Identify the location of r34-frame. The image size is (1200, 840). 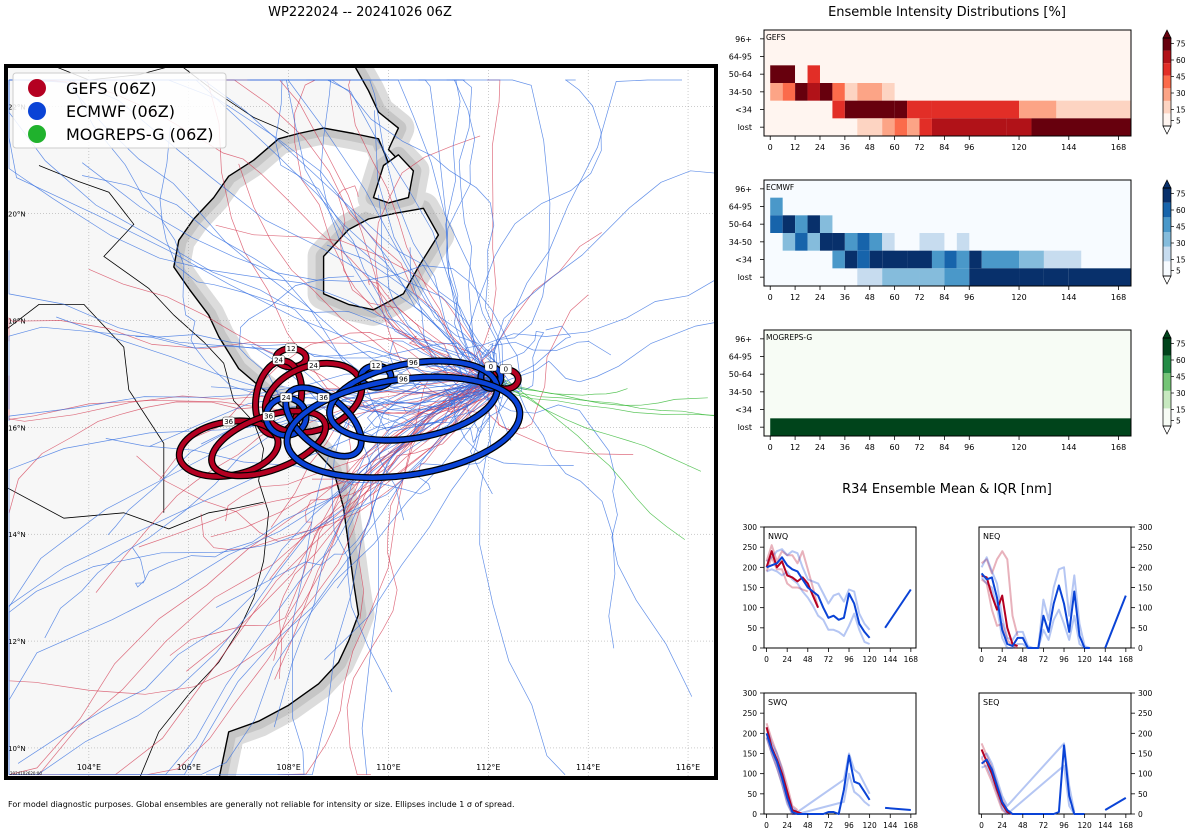
(840, 753).